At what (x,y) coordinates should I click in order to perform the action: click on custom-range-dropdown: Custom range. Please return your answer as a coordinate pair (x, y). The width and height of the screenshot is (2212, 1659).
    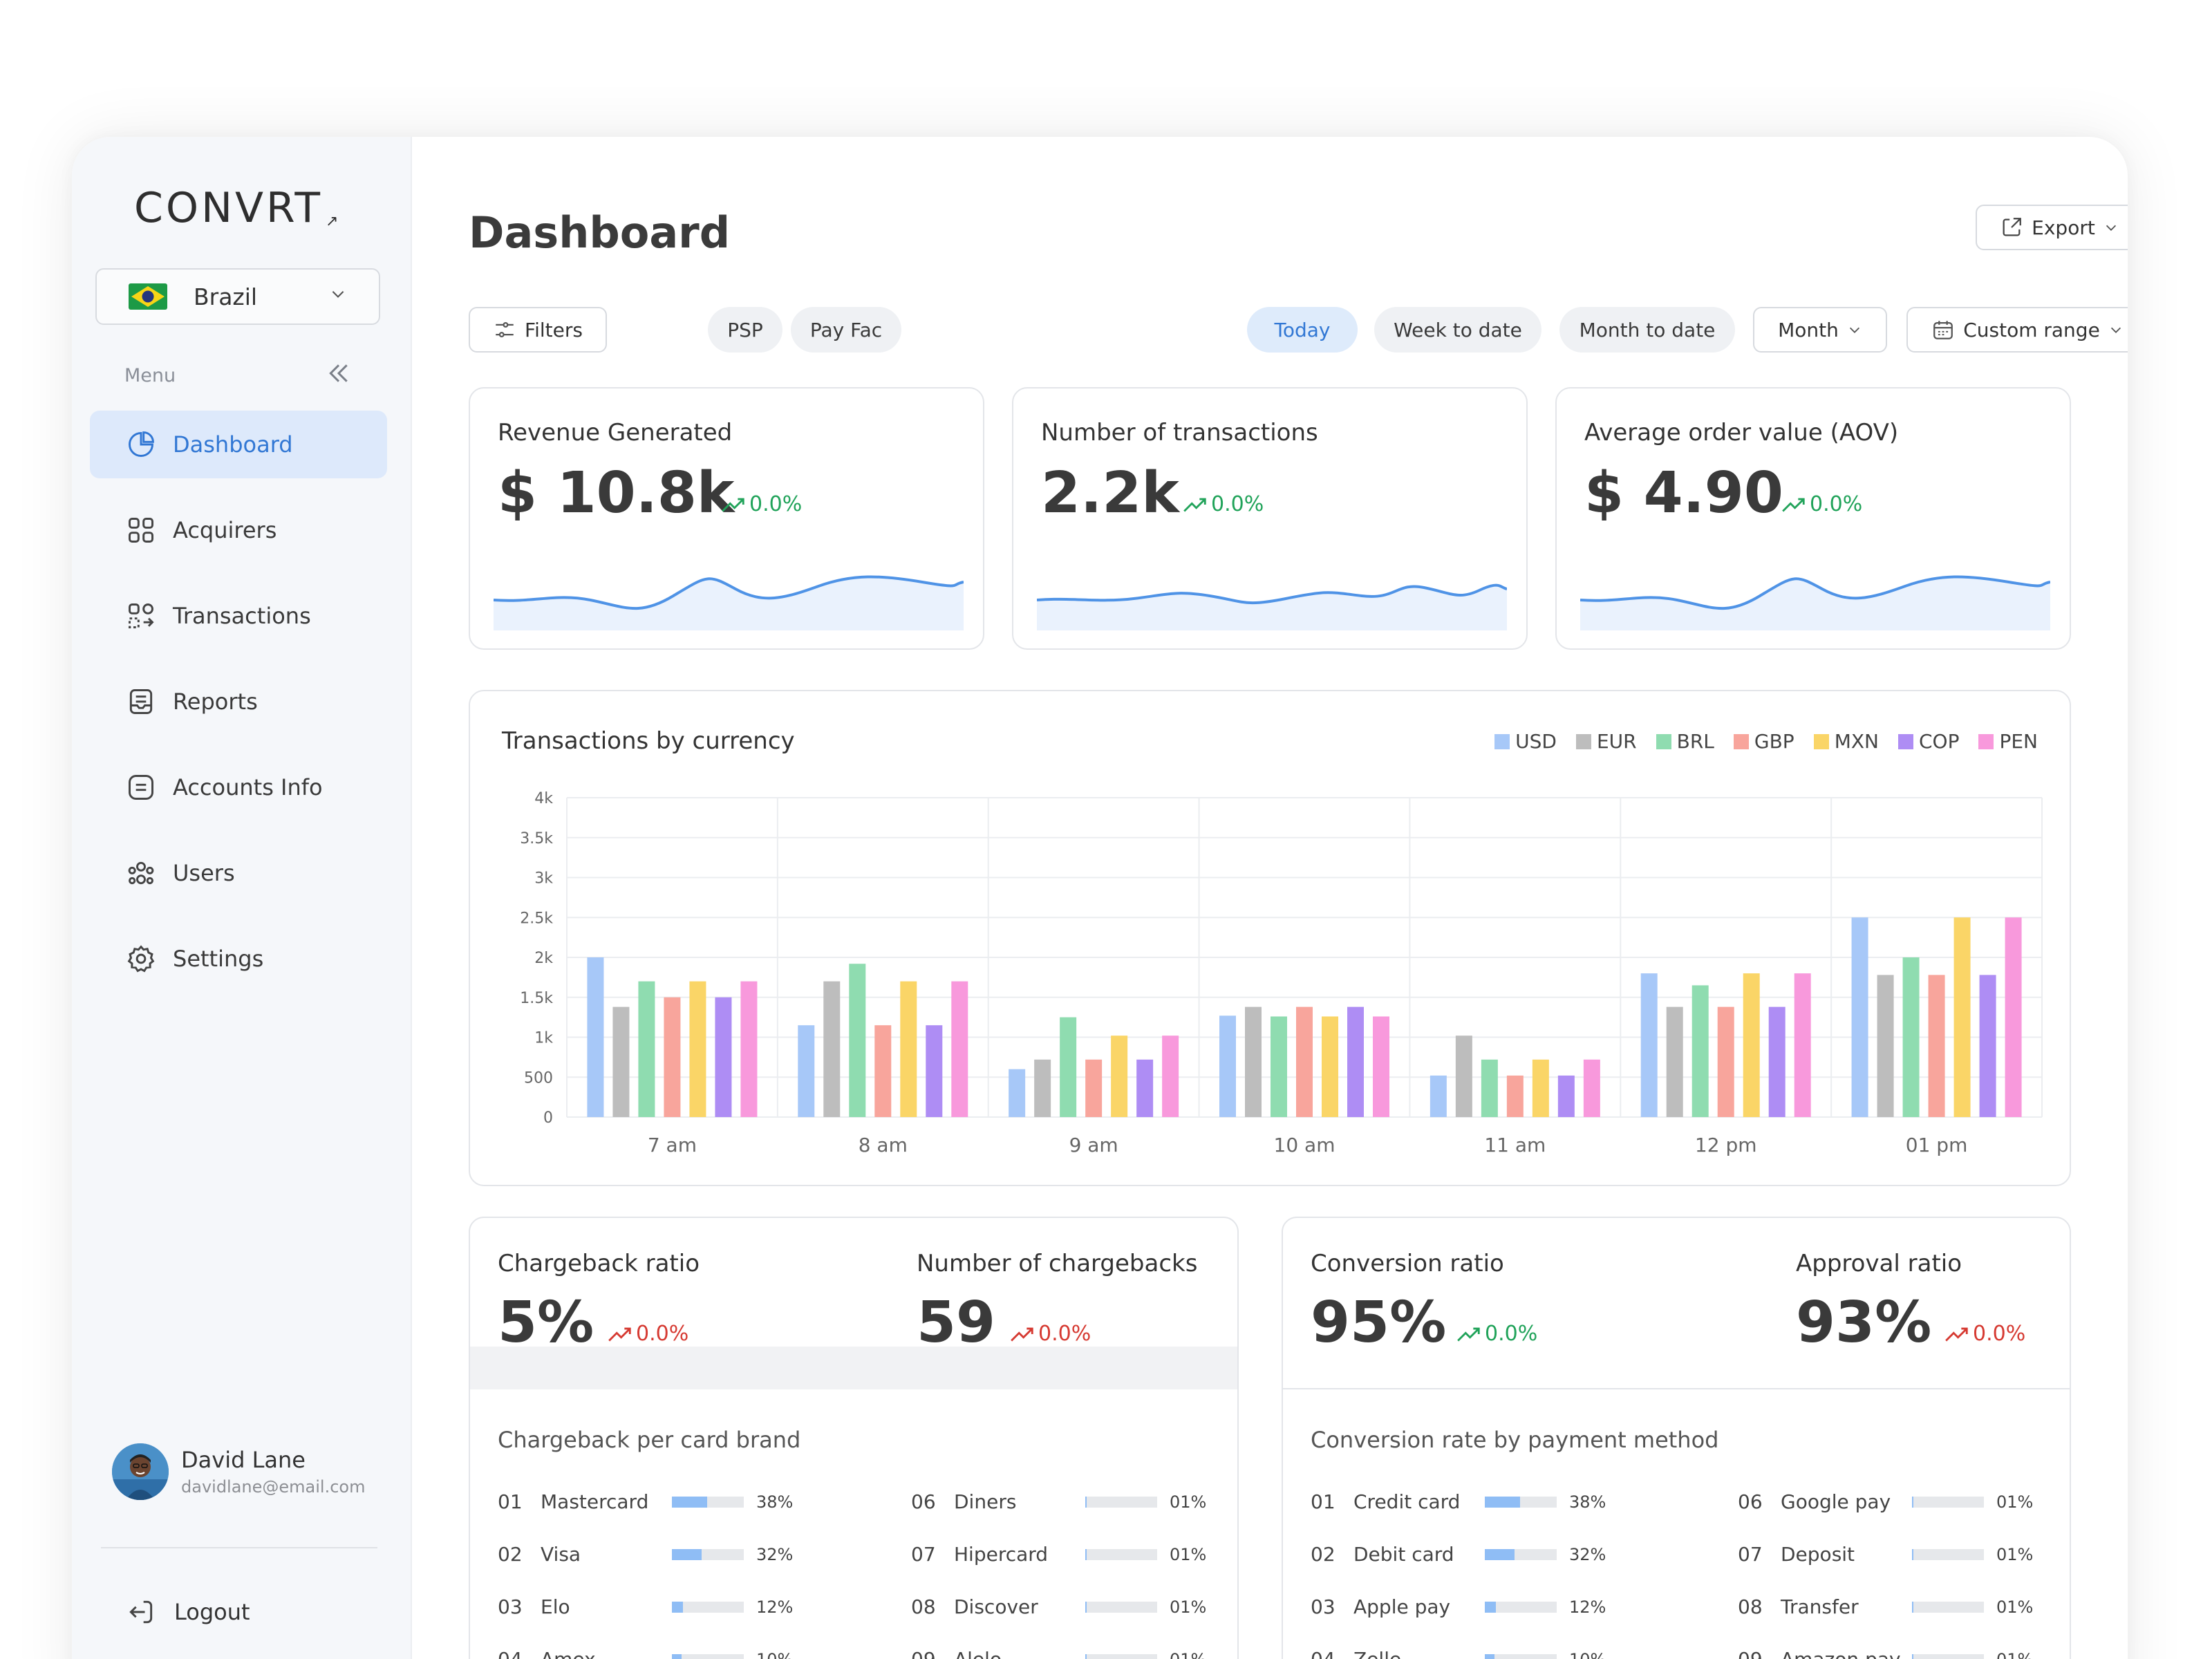
    Looking at the image, I should click on (2017, 330).